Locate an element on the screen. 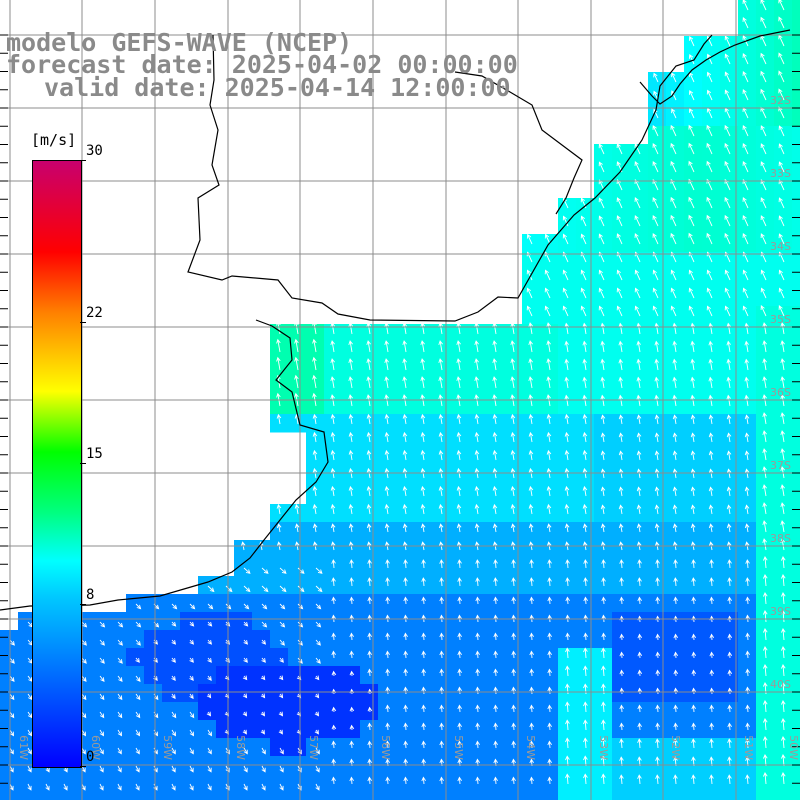  latitude-label: 39S is located at coordinates (780, 611).